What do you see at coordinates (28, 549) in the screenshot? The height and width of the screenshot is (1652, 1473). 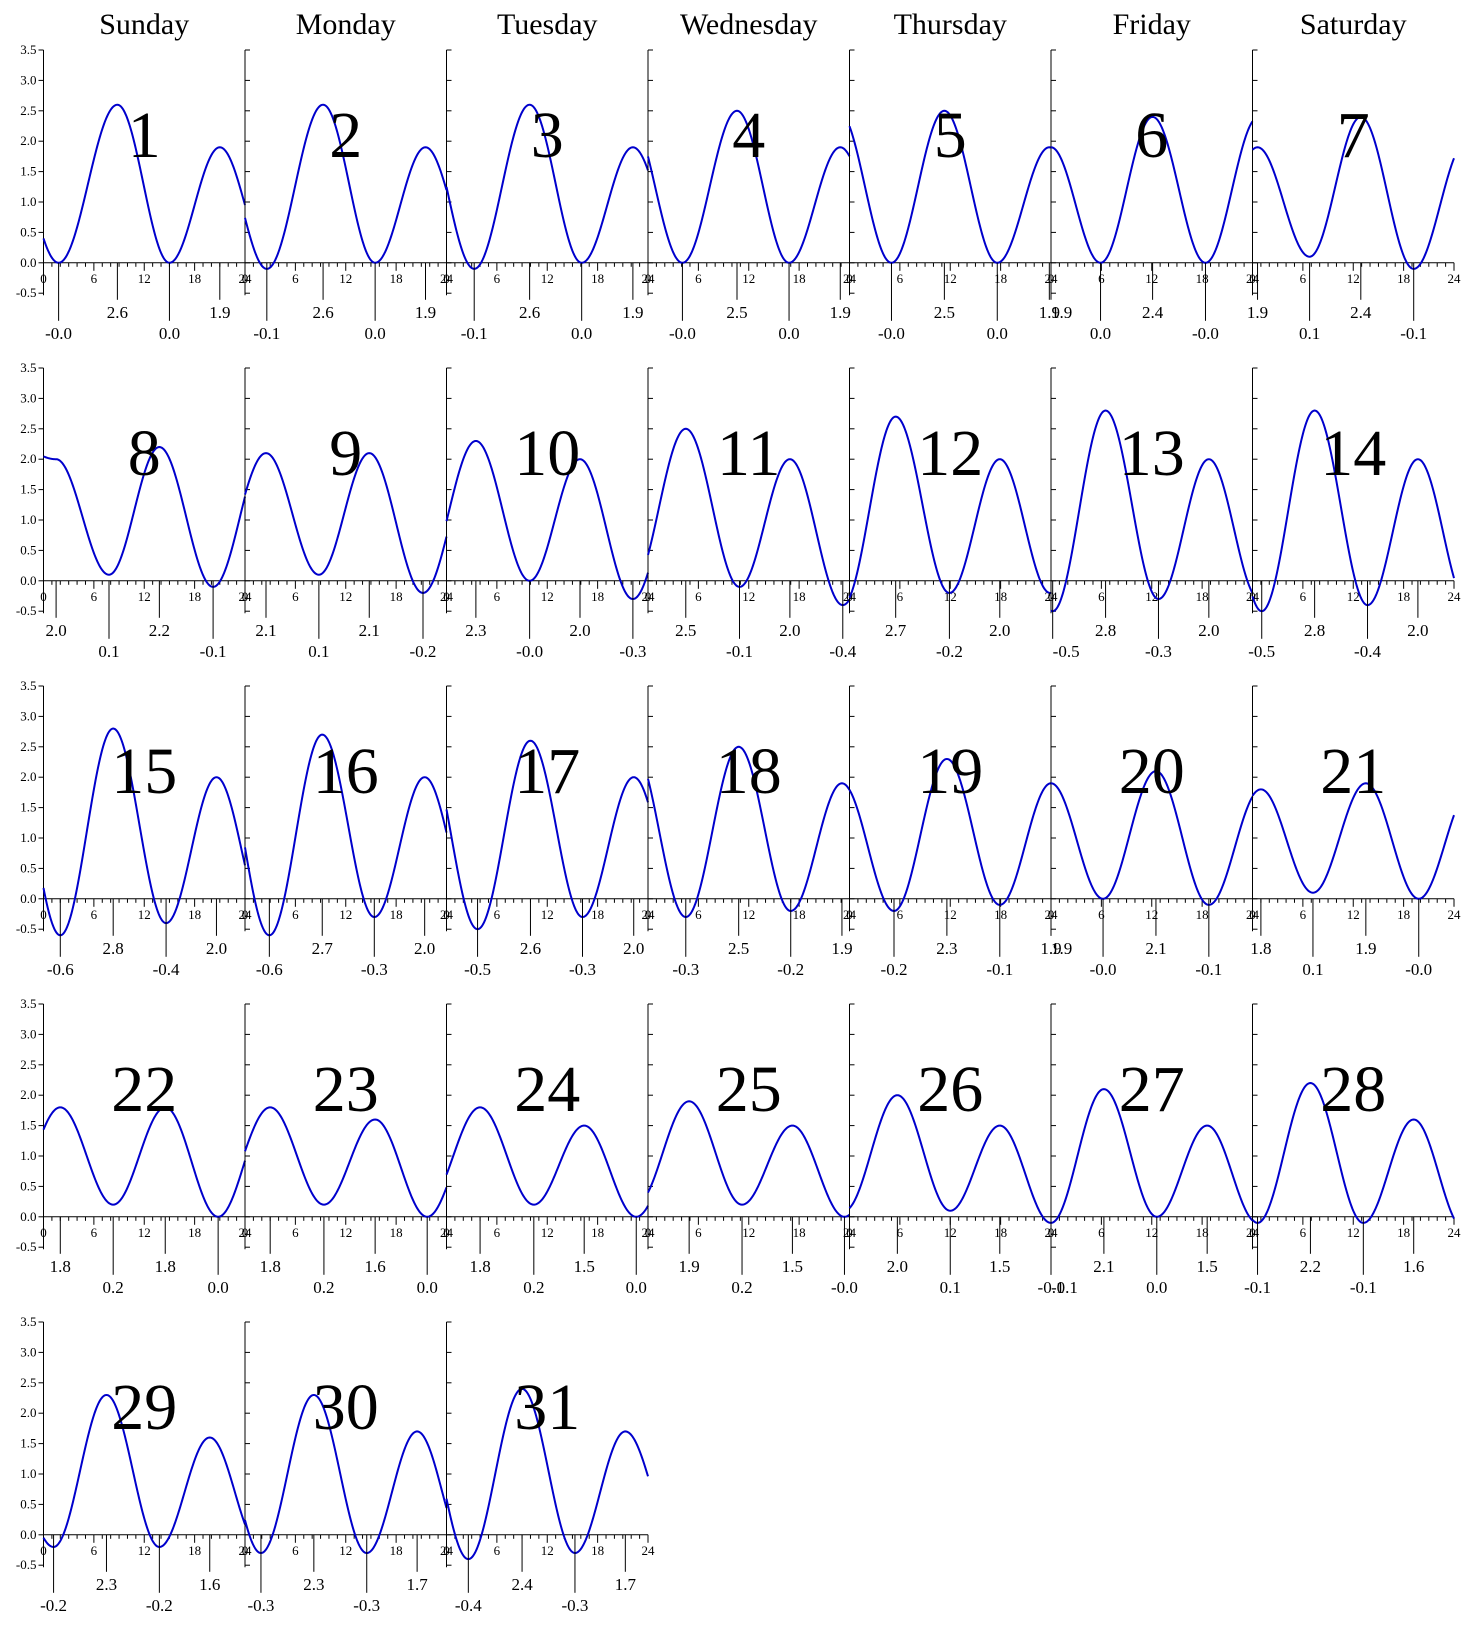 I see `y-tick-label: 0.5` at bounding box center [28, 549].